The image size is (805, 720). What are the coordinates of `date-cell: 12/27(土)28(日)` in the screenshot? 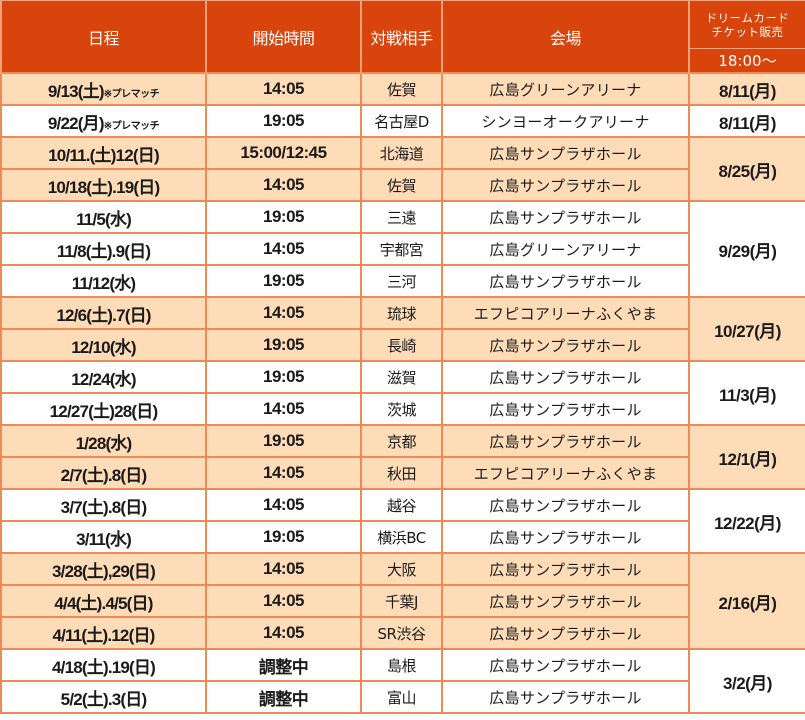 It's located at (103, 409).